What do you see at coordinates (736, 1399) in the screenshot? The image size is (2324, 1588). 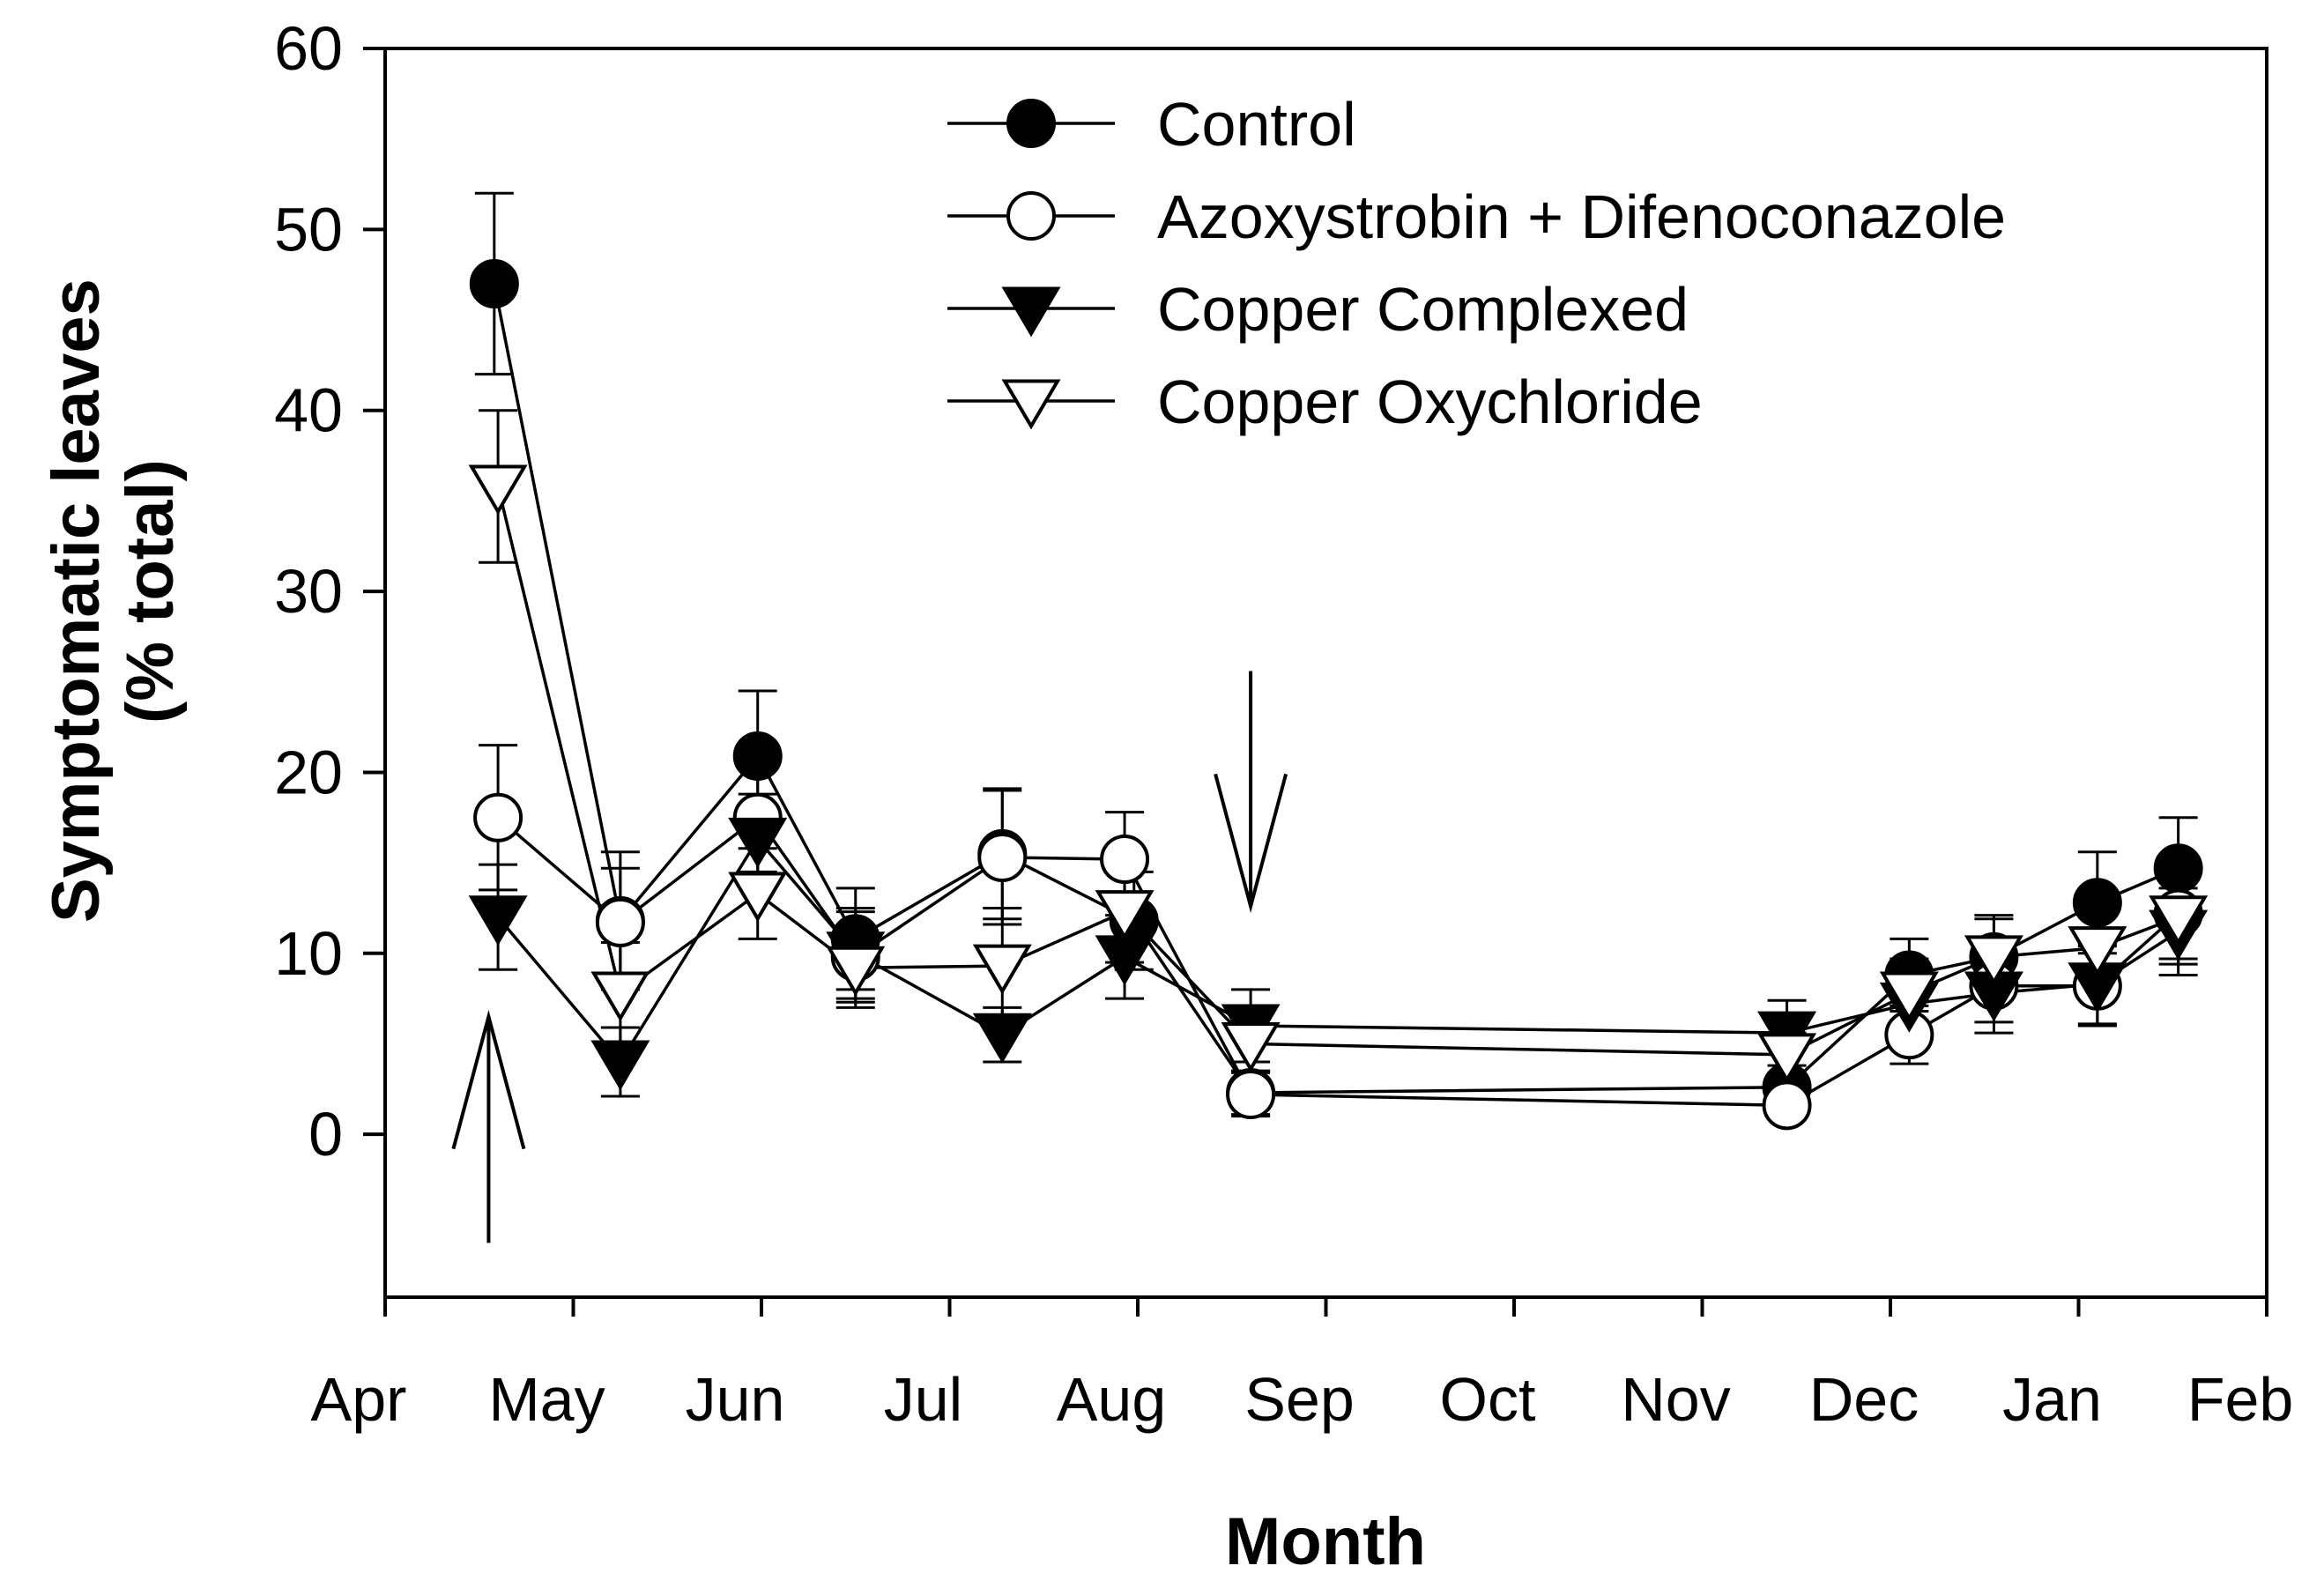 I see `x-tick-label-Jun: Jun` at bounding box center [736, 1399].